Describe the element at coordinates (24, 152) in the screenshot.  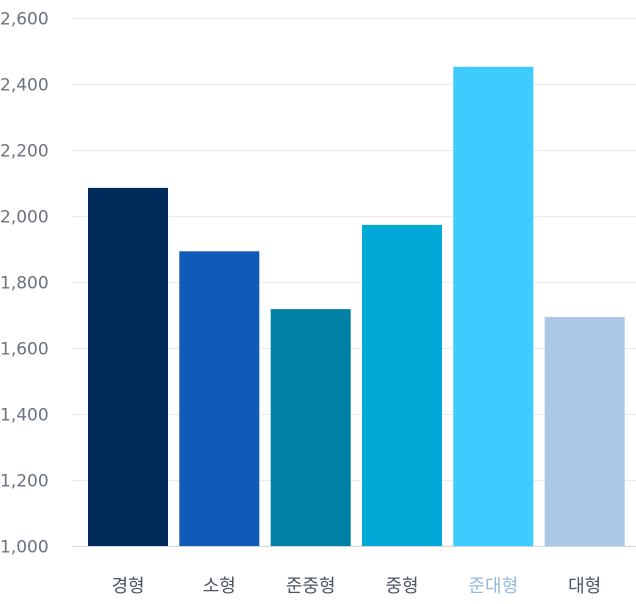
I see `y-tick-label: 2,200` at that location.